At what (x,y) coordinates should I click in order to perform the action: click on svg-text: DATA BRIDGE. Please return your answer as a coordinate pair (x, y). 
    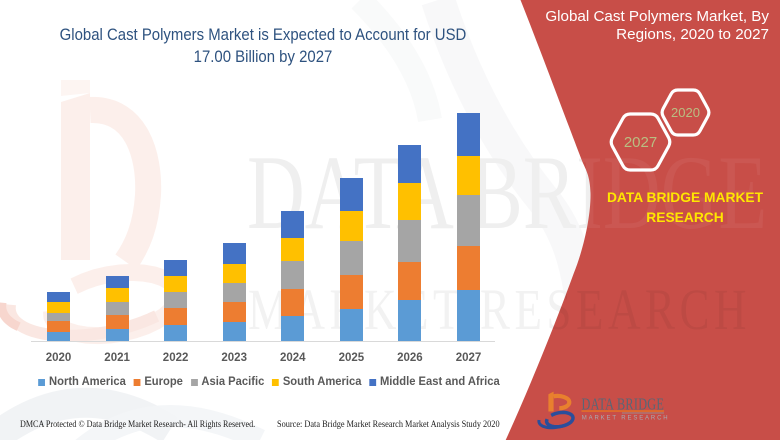
    Looking at the image, I should click on (623, 405).